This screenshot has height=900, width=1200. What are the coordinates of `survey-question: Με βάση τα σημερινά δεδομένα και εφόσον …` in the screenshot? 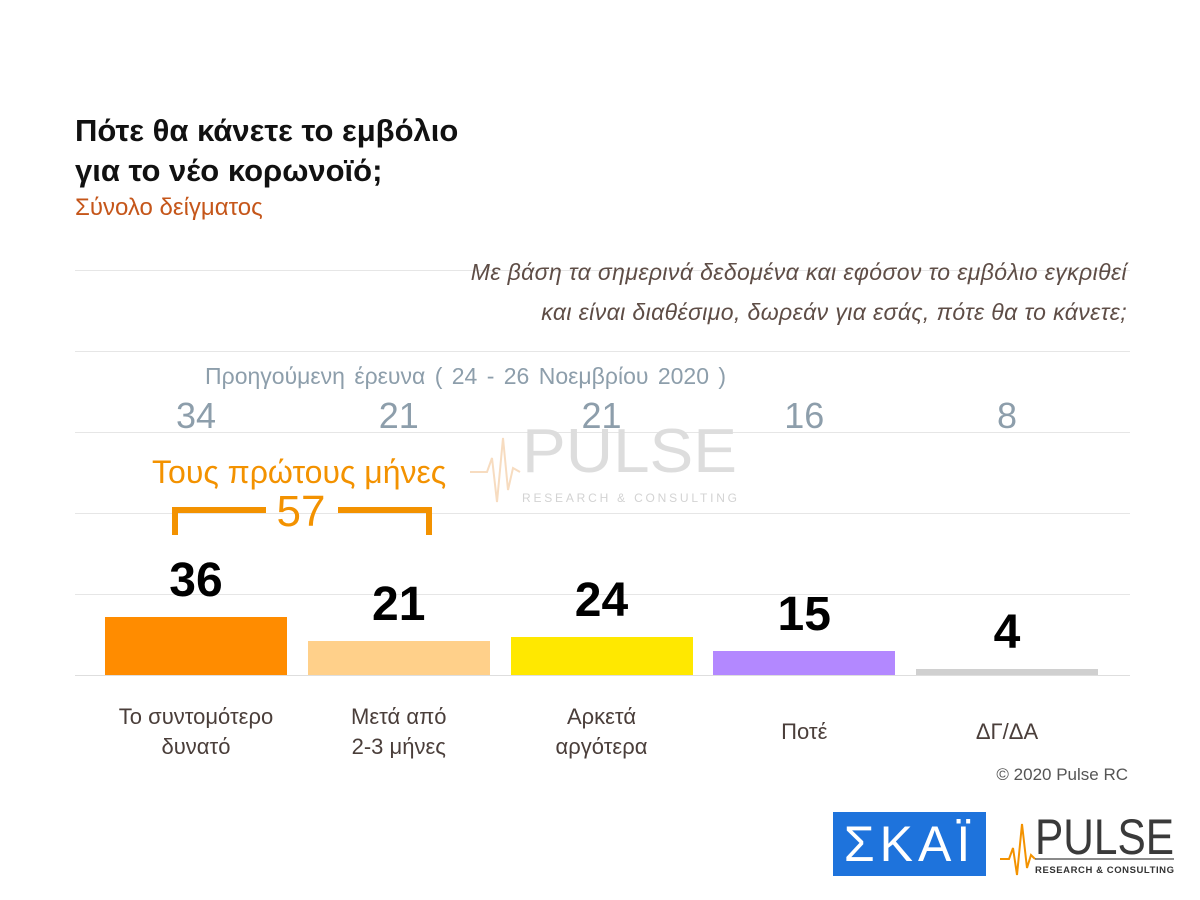 It's located at (798, 292).